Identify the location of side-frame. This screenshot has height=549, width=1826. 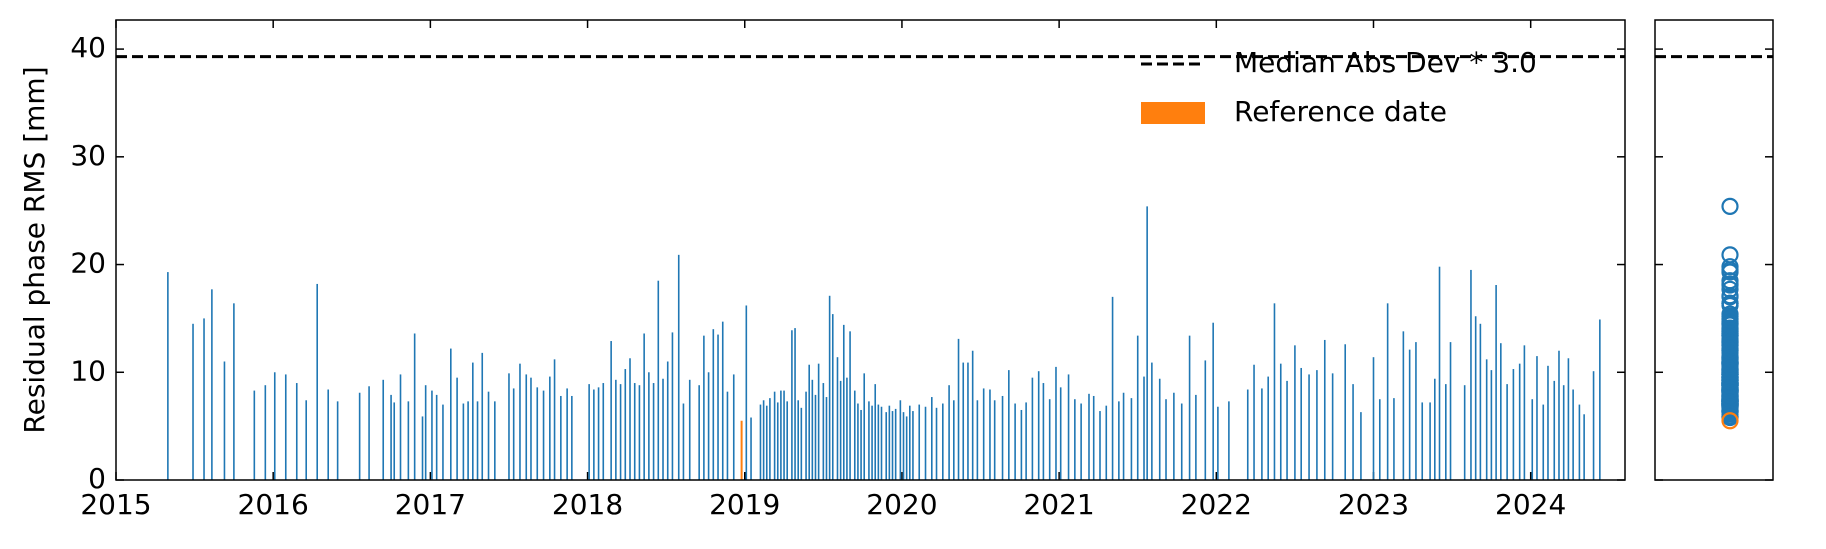
(1714, 250).